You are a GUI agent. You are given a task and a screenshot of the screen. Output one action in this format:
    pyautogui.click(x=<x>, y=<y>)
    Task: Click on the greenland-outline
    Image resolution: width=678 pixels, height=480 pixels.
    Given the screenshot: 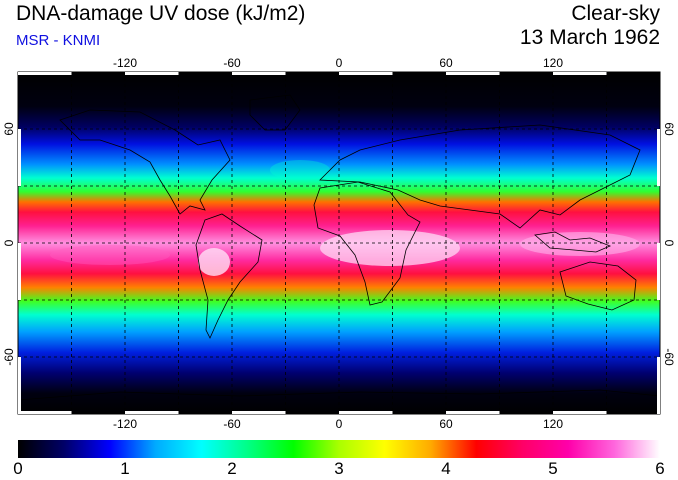 What is the action you would take?
    pyautogui.click(x=275, y=112)
    